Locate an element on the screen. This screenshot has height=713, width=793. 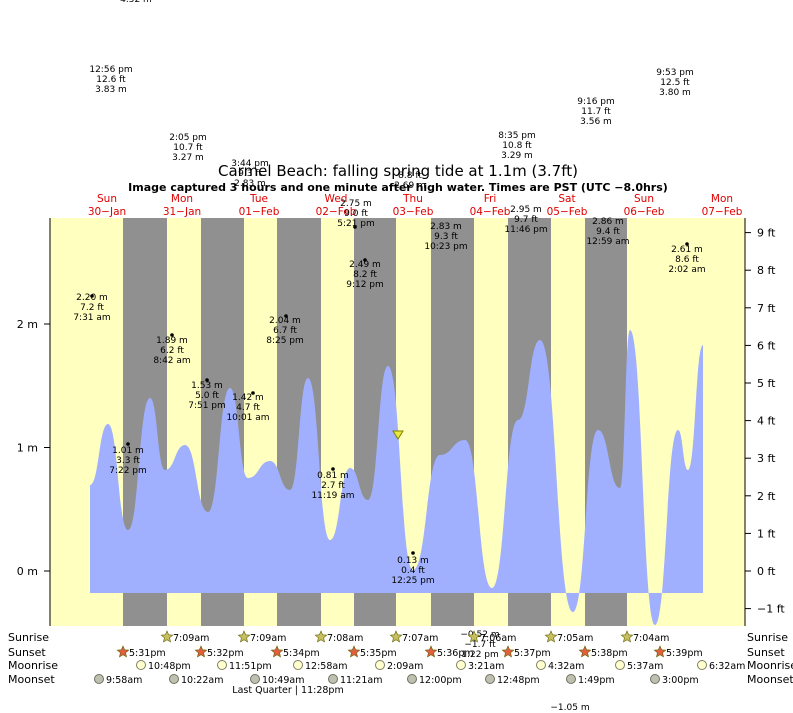
right-tick-label: 1 ft is located at coordinates (766, 533).